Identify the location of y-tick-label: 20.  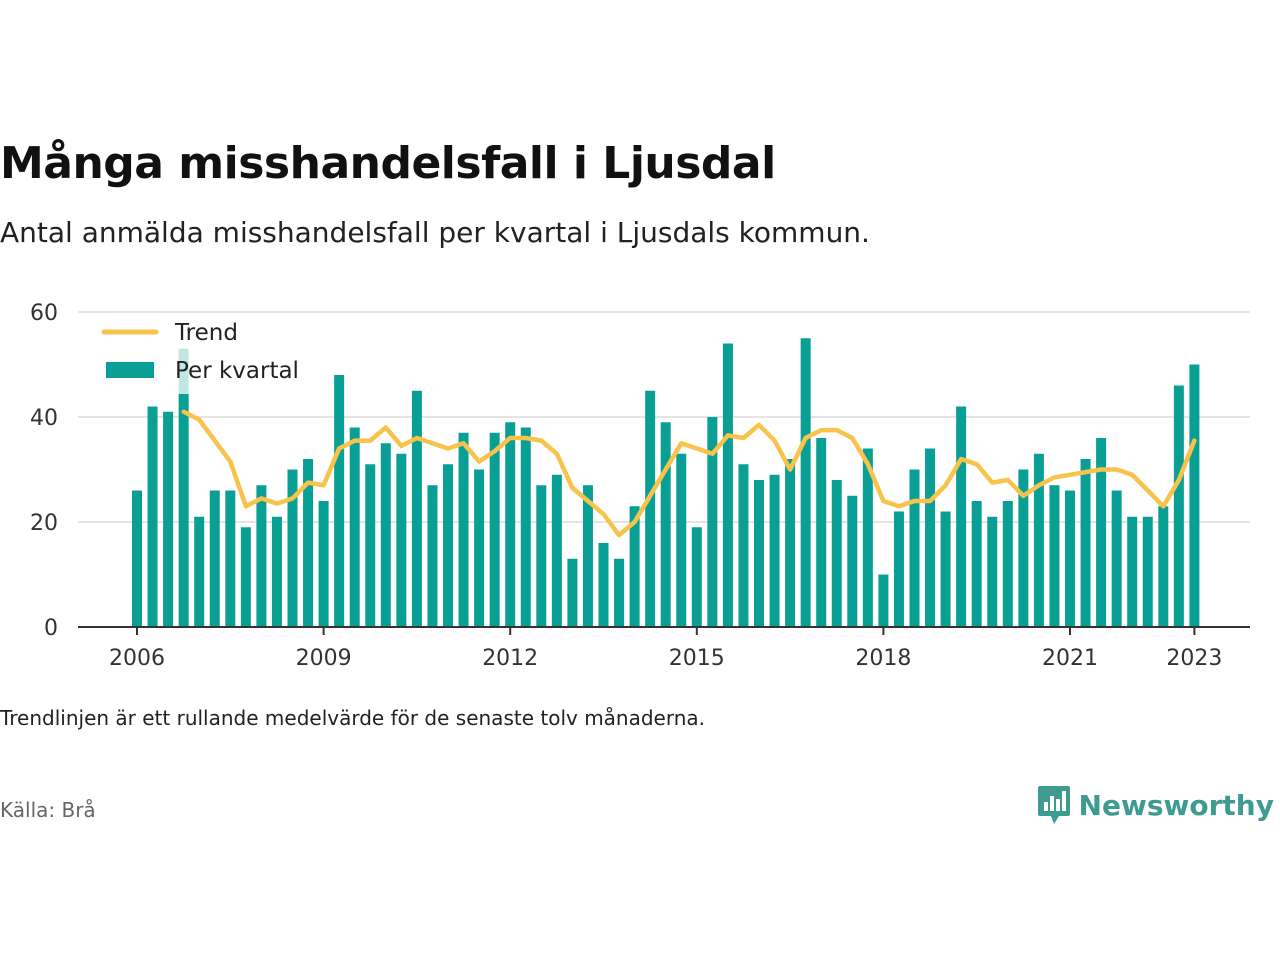
(44, 523).